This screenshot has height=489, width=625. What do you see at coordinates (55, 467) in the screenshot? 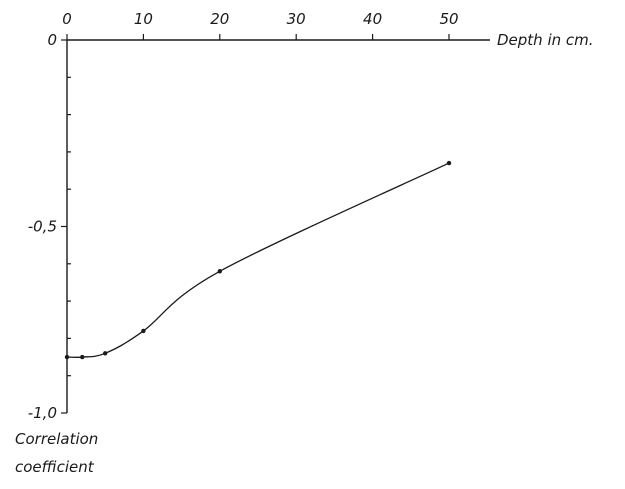
I see `y-axis-title-line-2: coefficient` at bounding box center [55, 467].